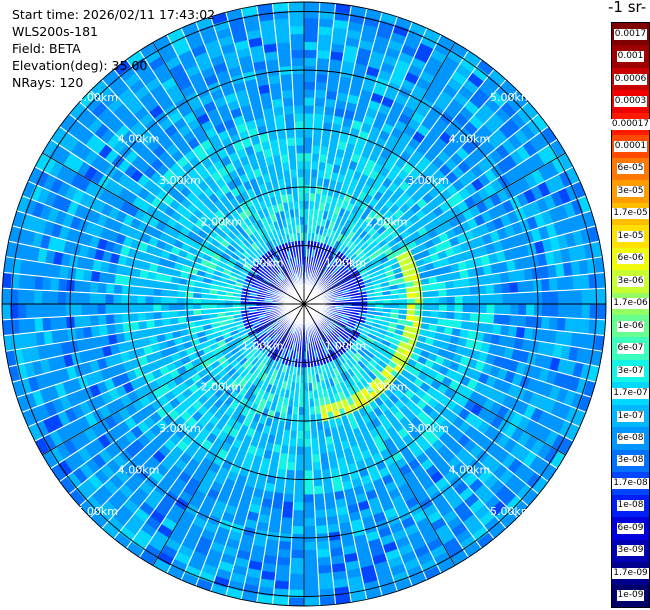 The image size is (650, 610). Describe the element at coordinates (630, 34) in the screenshot. I see `colorbar-level: 0.0017` at that location.